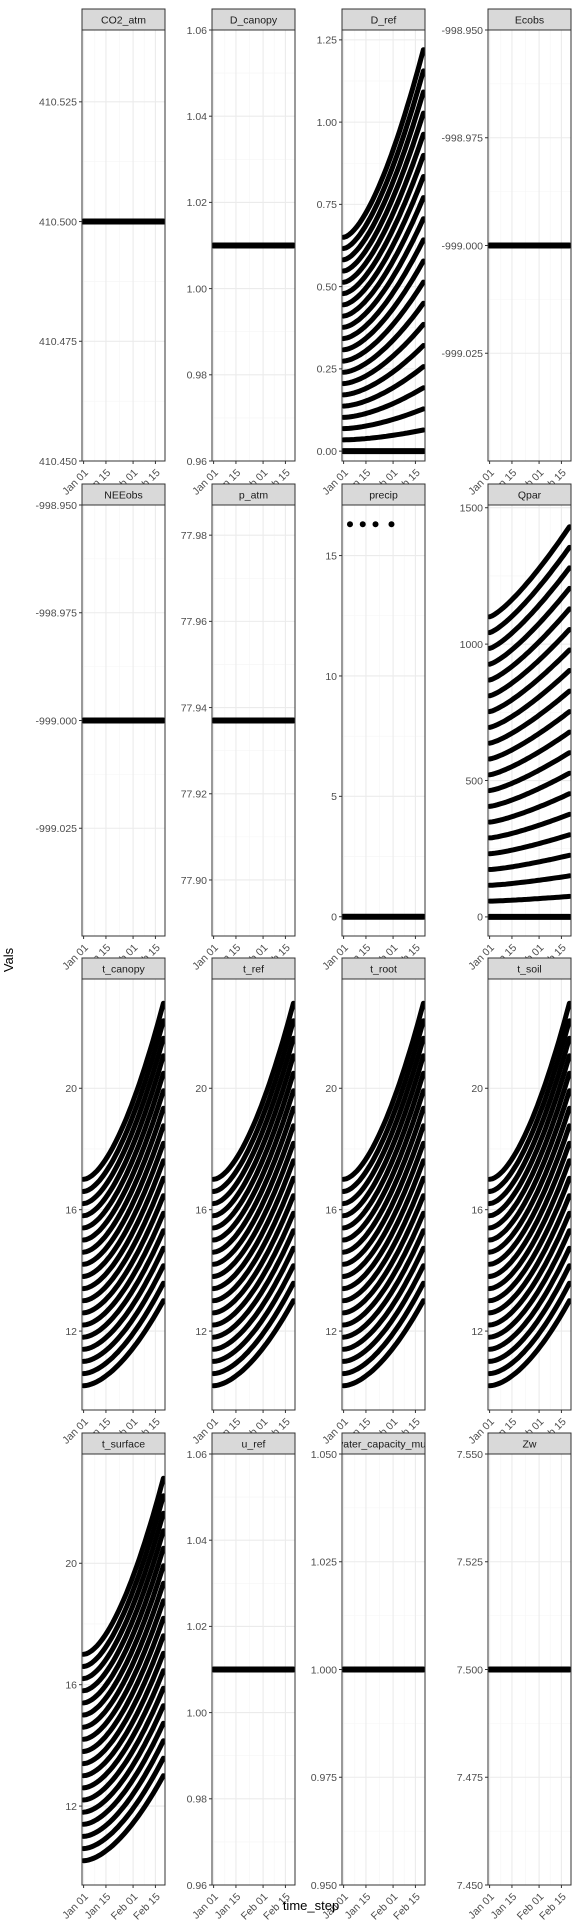 The width and height of the screenshot is (576, 1920). Describe the element at coordinates (197, 1455) in the screenshot. I see `y-tick-label: 1.06` at that location.